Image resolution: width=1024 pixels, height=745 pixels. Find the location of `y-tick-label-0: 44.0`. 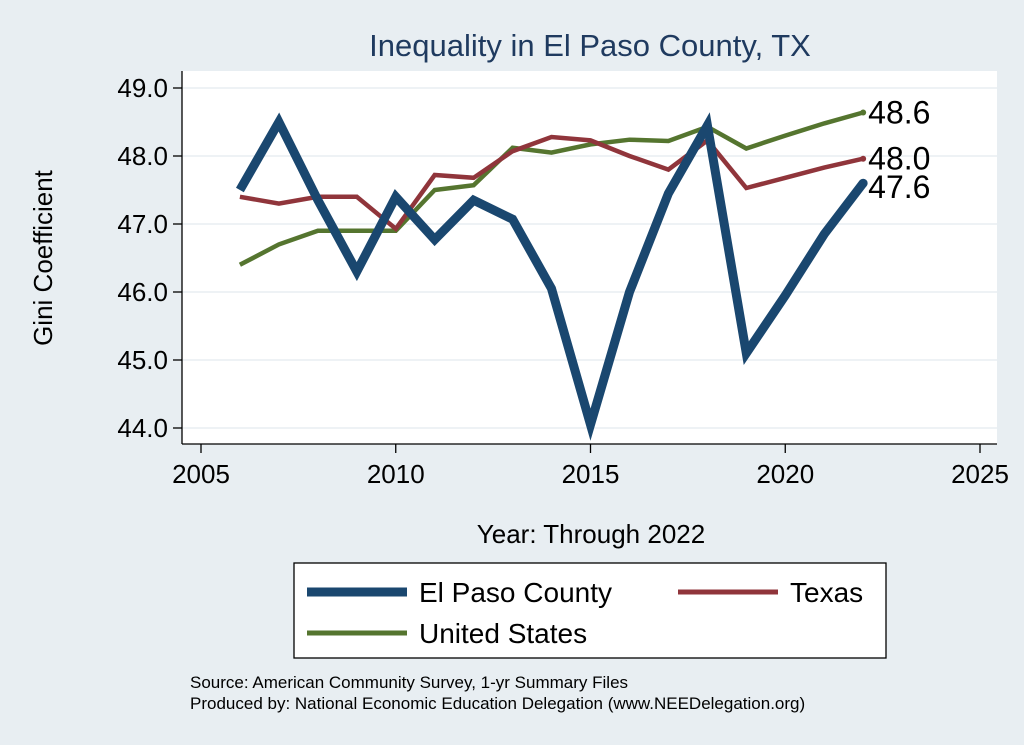

y-tick-label-0: 44.0 is located at coordinates (142, 428).